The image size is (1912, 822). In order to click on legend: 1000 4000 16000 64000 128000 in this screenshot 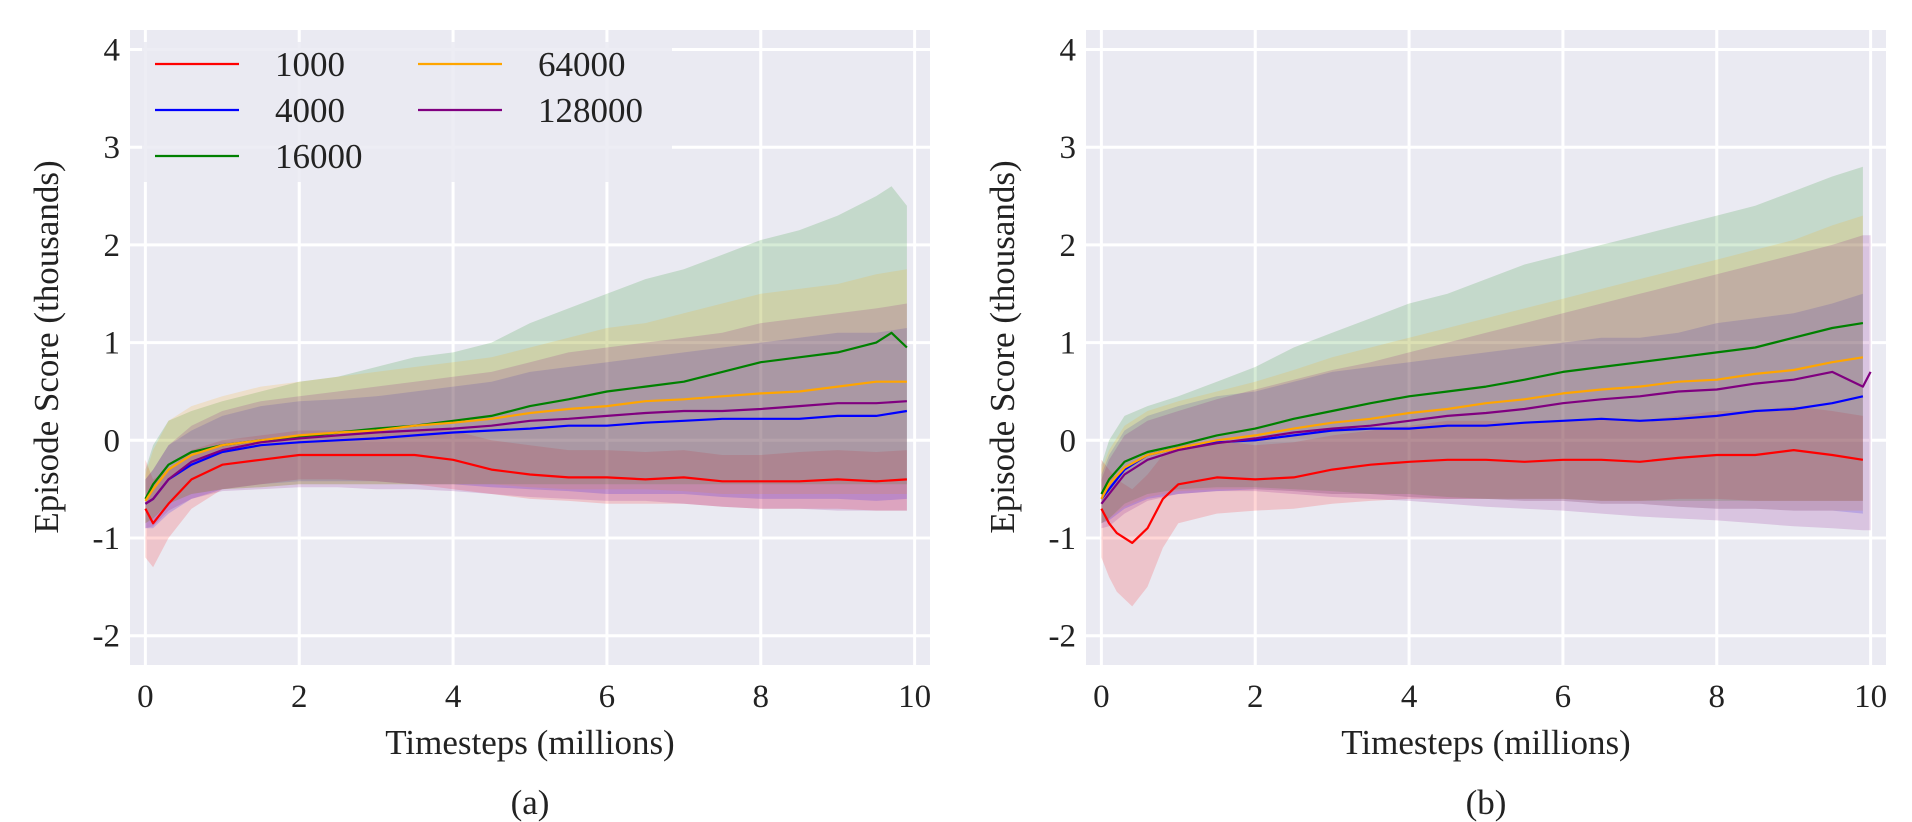, I will do `click(407, 112)`.